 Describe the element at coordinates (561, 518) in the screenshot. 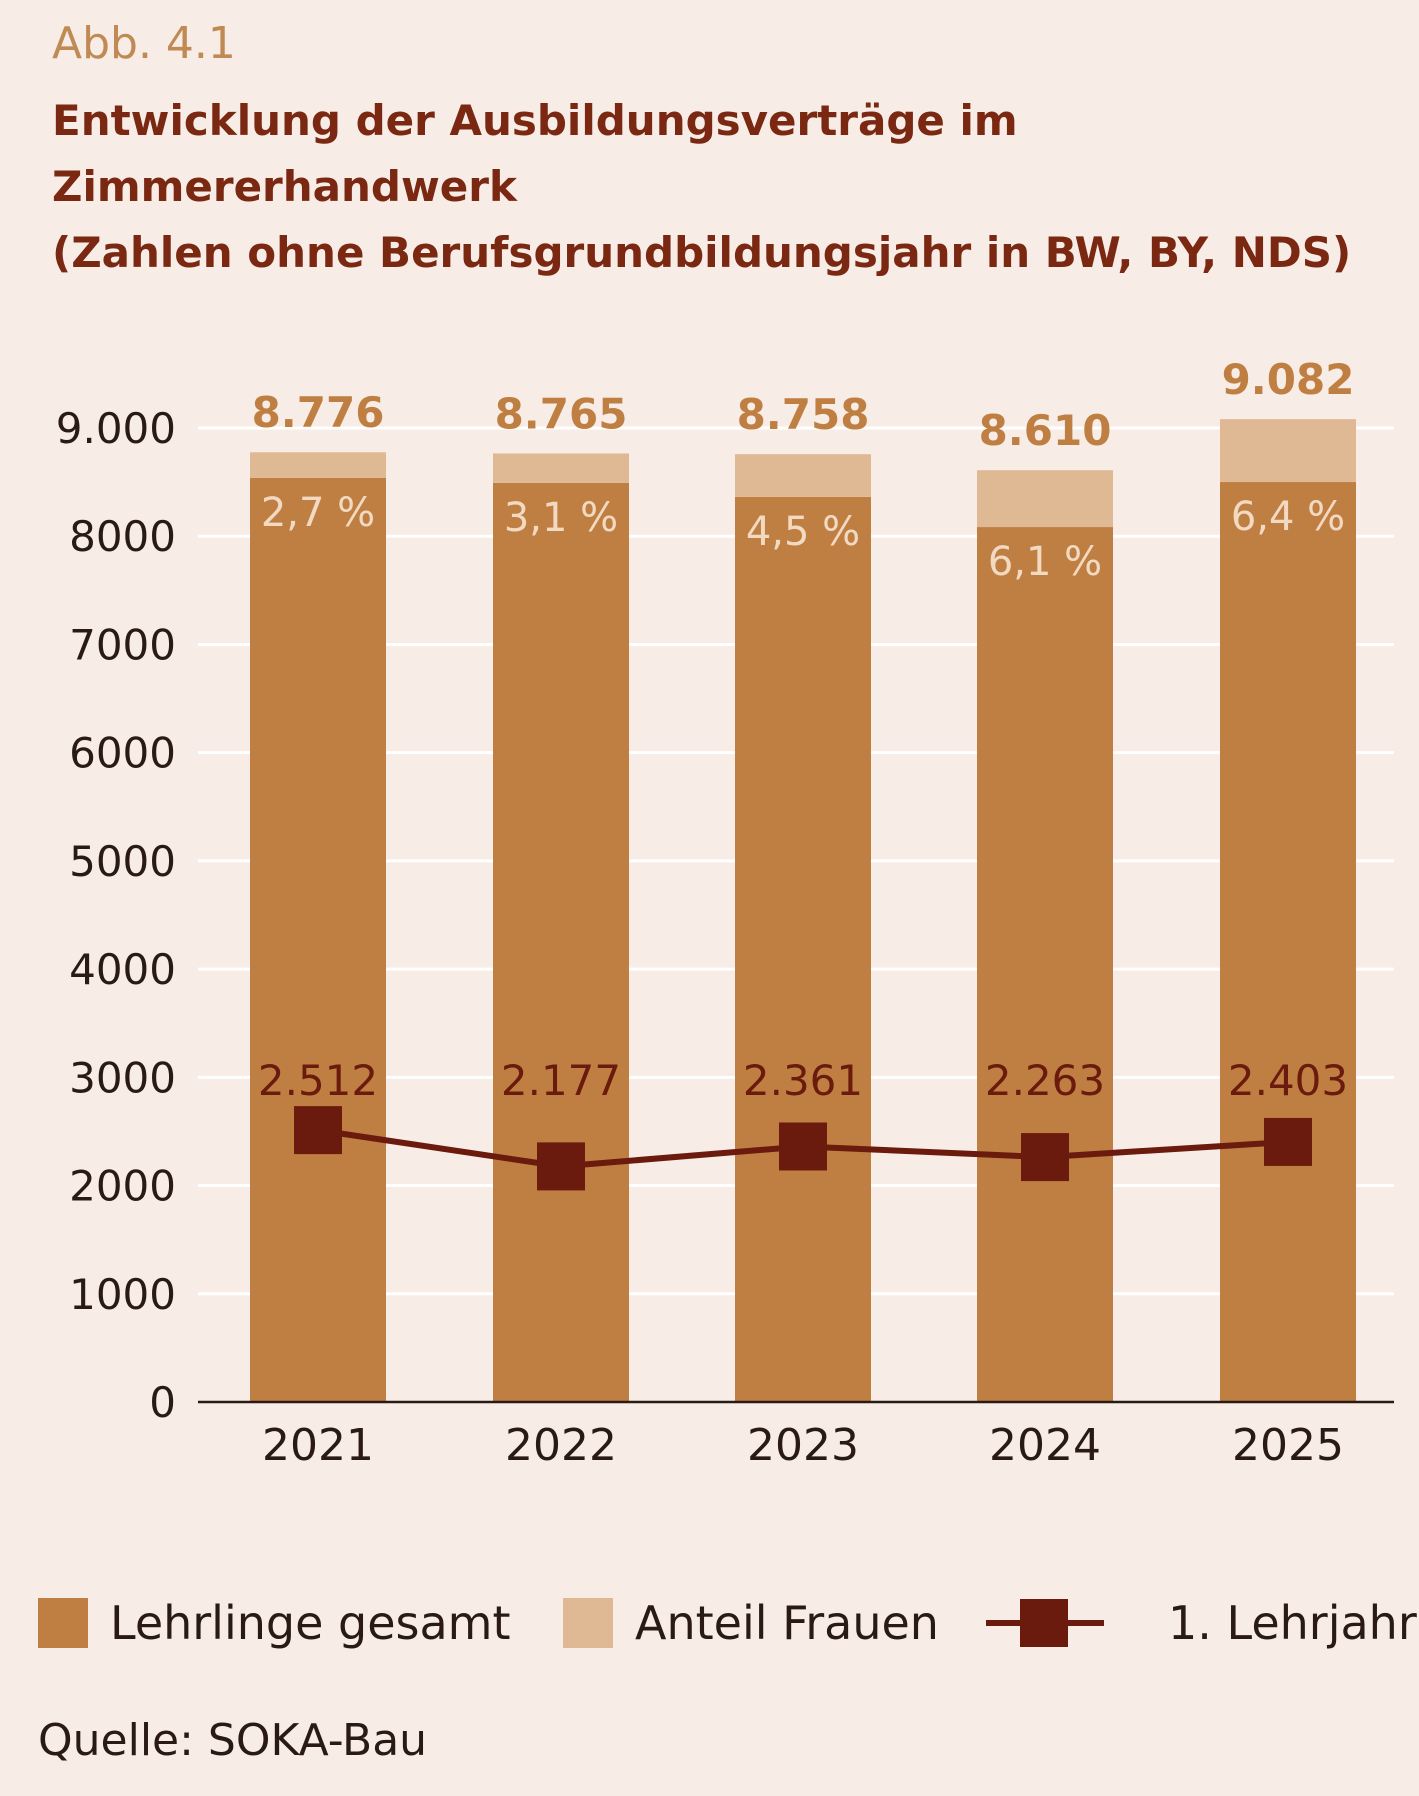

I see `women-share-label: 3,1 %` at that location.